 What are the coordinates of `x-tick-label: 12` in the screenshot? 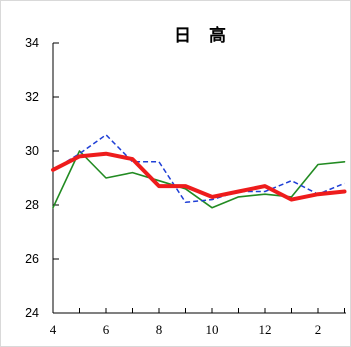 It's located at (265, 329).